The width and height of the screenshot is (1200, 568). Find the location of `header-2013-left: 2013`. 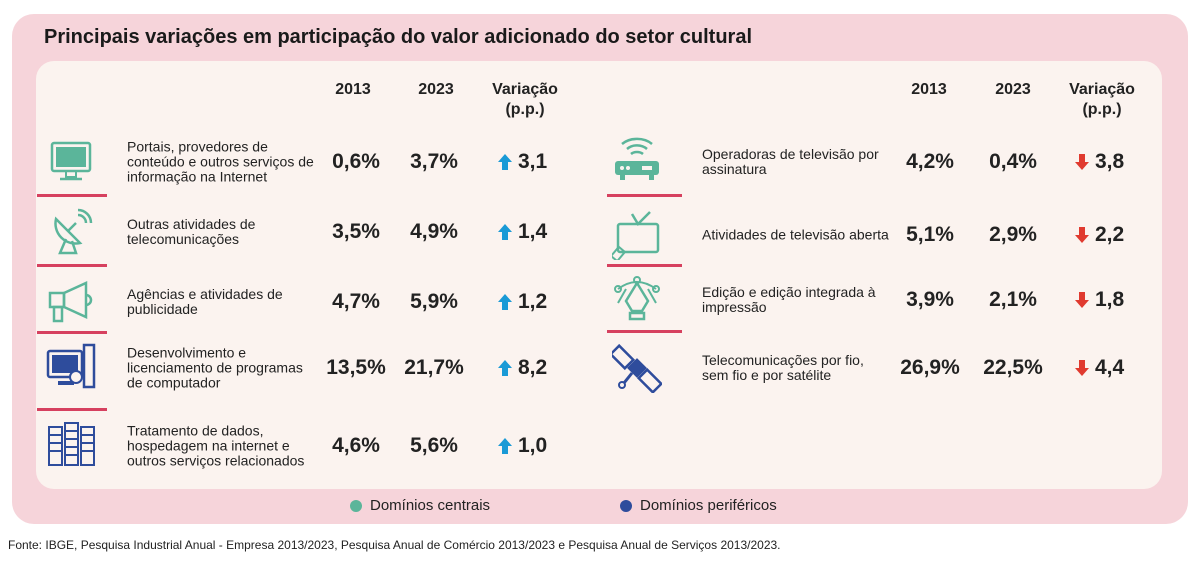

header-2013-left: 2013 is located at coordinates (353, 89).